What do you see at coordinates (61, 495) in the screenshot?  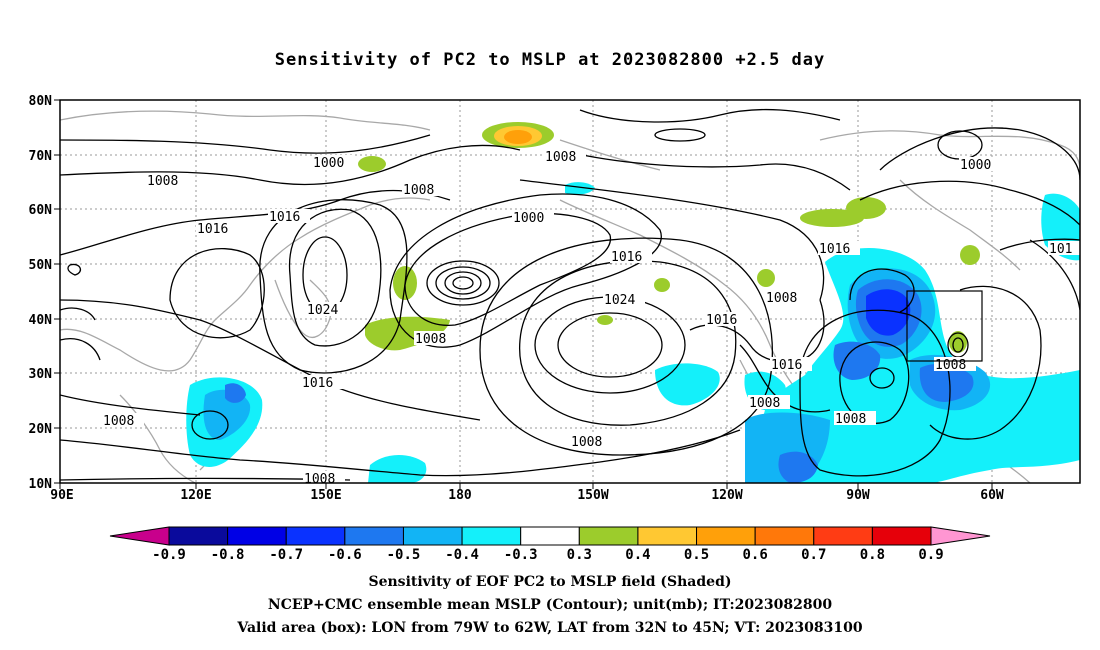 I see `lon-tick-label: 90E` at bounding box center [61, 495].